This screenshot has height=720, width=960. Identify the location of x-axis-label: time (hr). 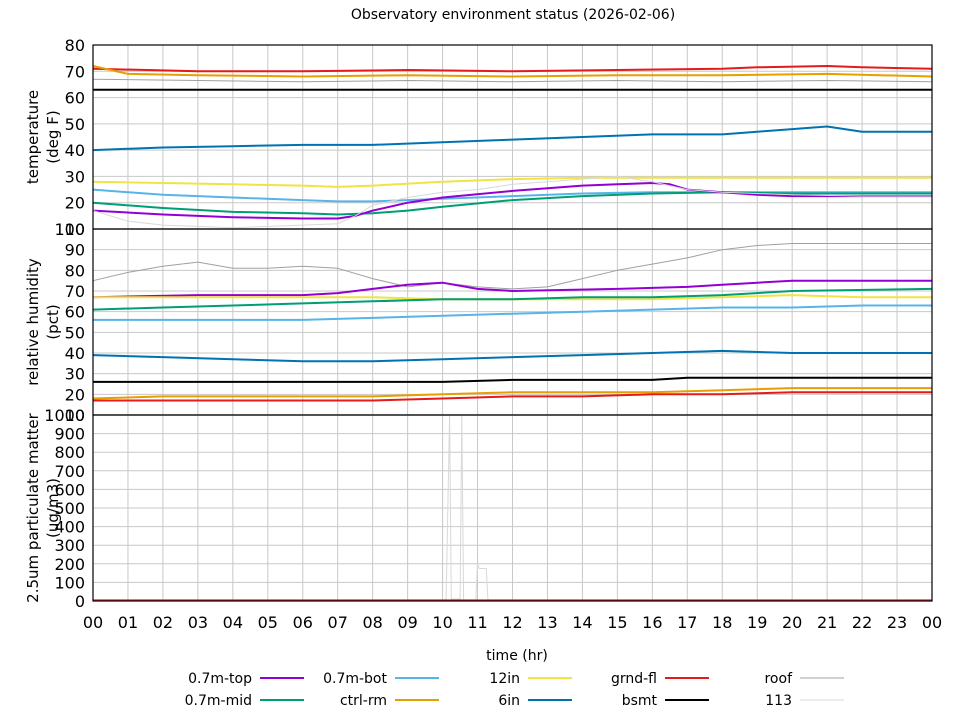
(517, 656).